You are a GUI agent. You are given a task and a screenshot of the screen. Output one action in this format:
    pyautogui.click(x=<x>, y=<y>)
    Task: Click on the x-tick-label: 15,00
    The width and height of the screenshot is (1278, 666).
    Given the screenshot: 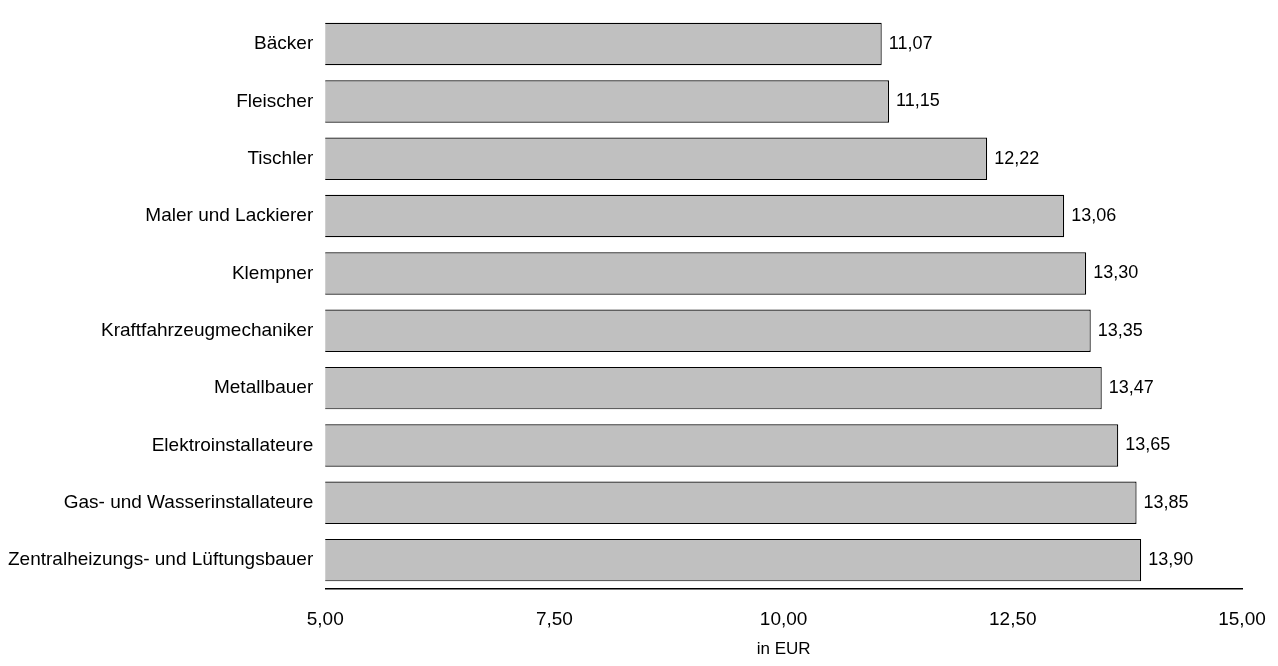 What is the action you would take?
    pyautogui.click(x=1242, y=619)
    